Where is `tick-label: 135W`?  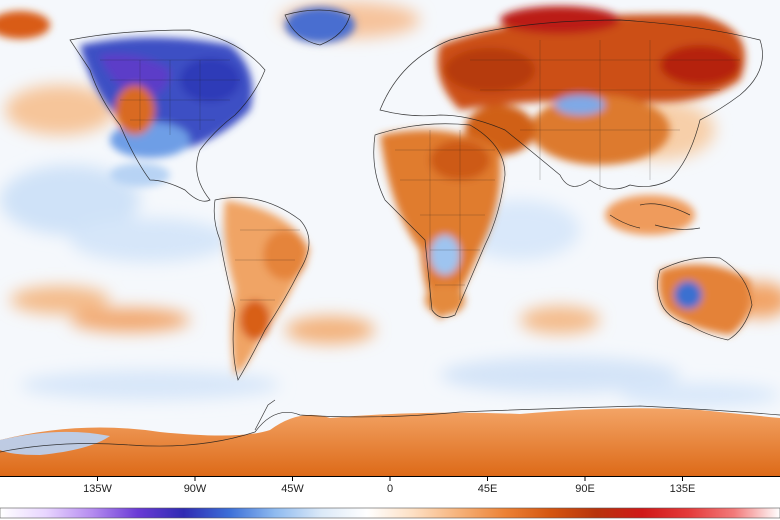
tick-label: 135W is located at coordinates (97, 489).